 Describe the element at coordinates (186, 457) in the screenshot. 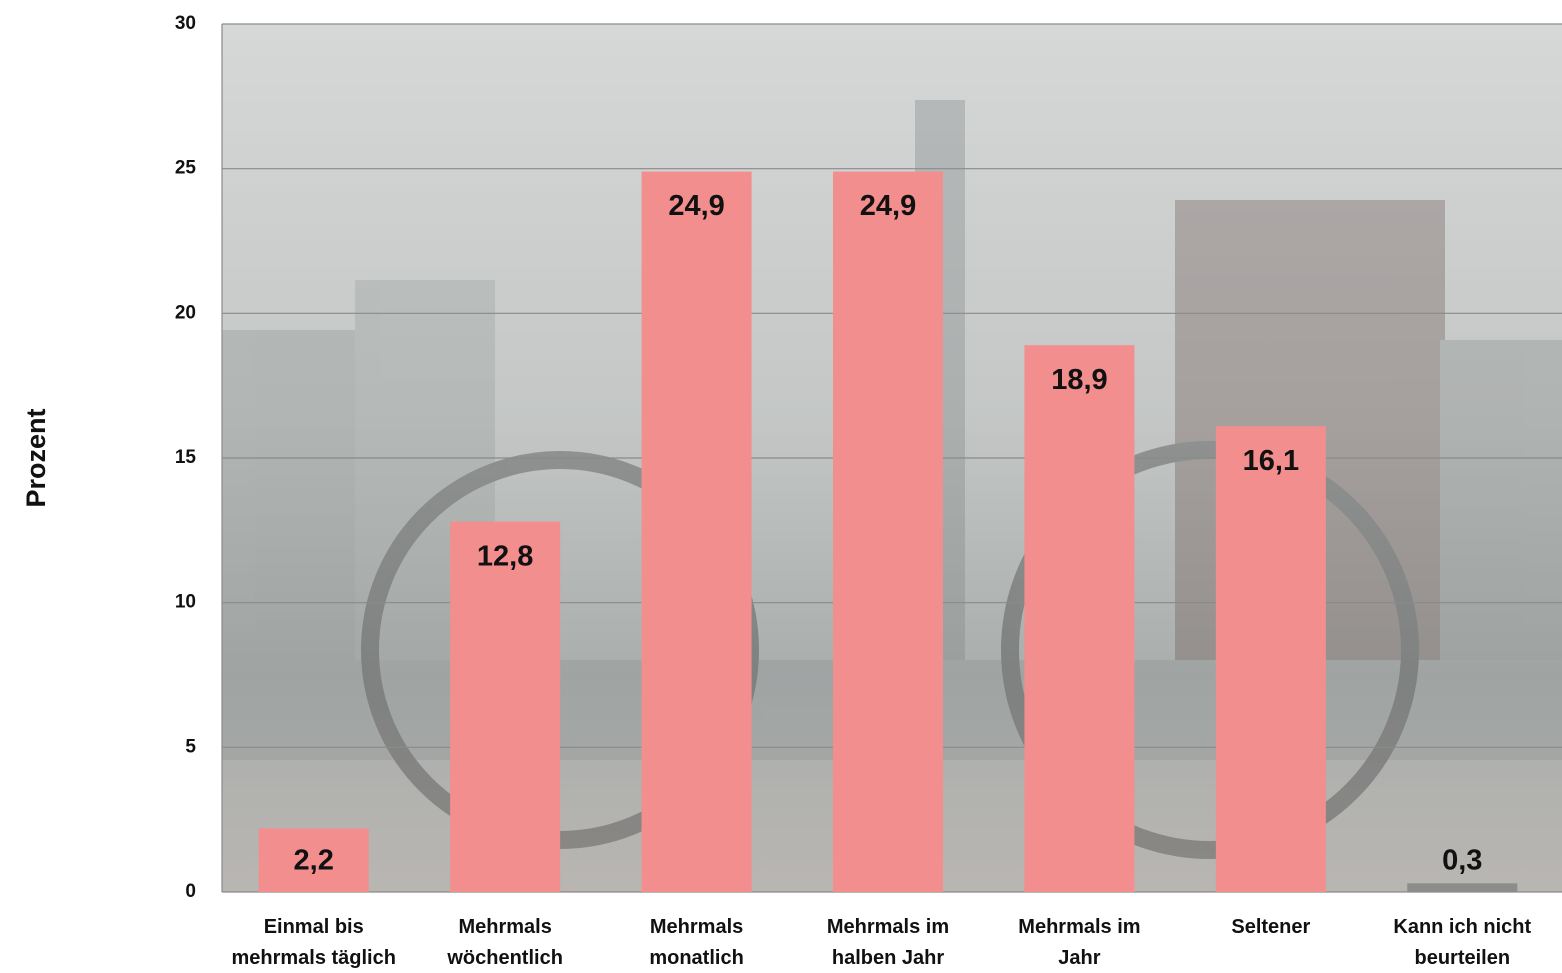

I see `y-tick-label: 15` at that location.